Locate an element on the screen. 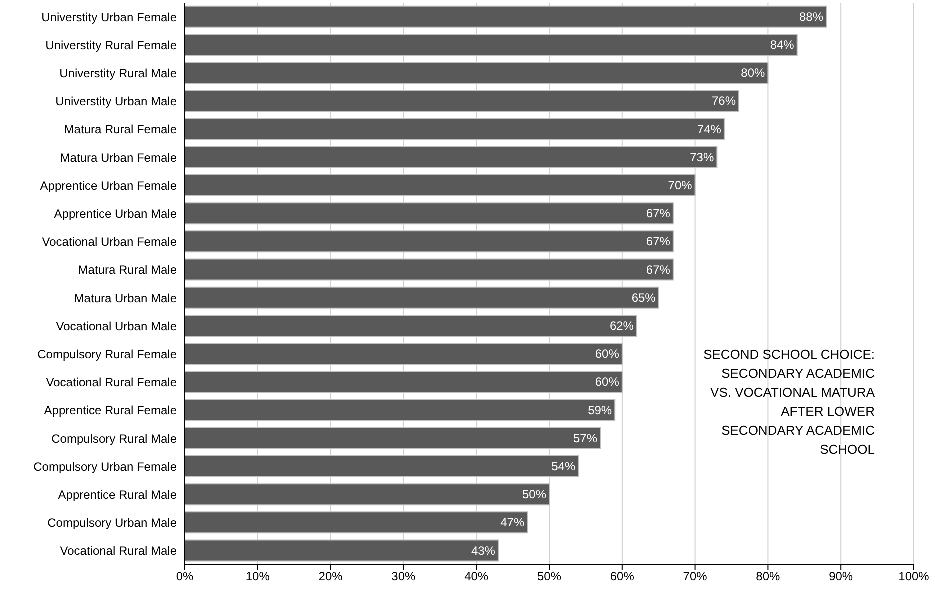  y-tick-label: Vocational Urban Male is located at coordinates (117, 326).